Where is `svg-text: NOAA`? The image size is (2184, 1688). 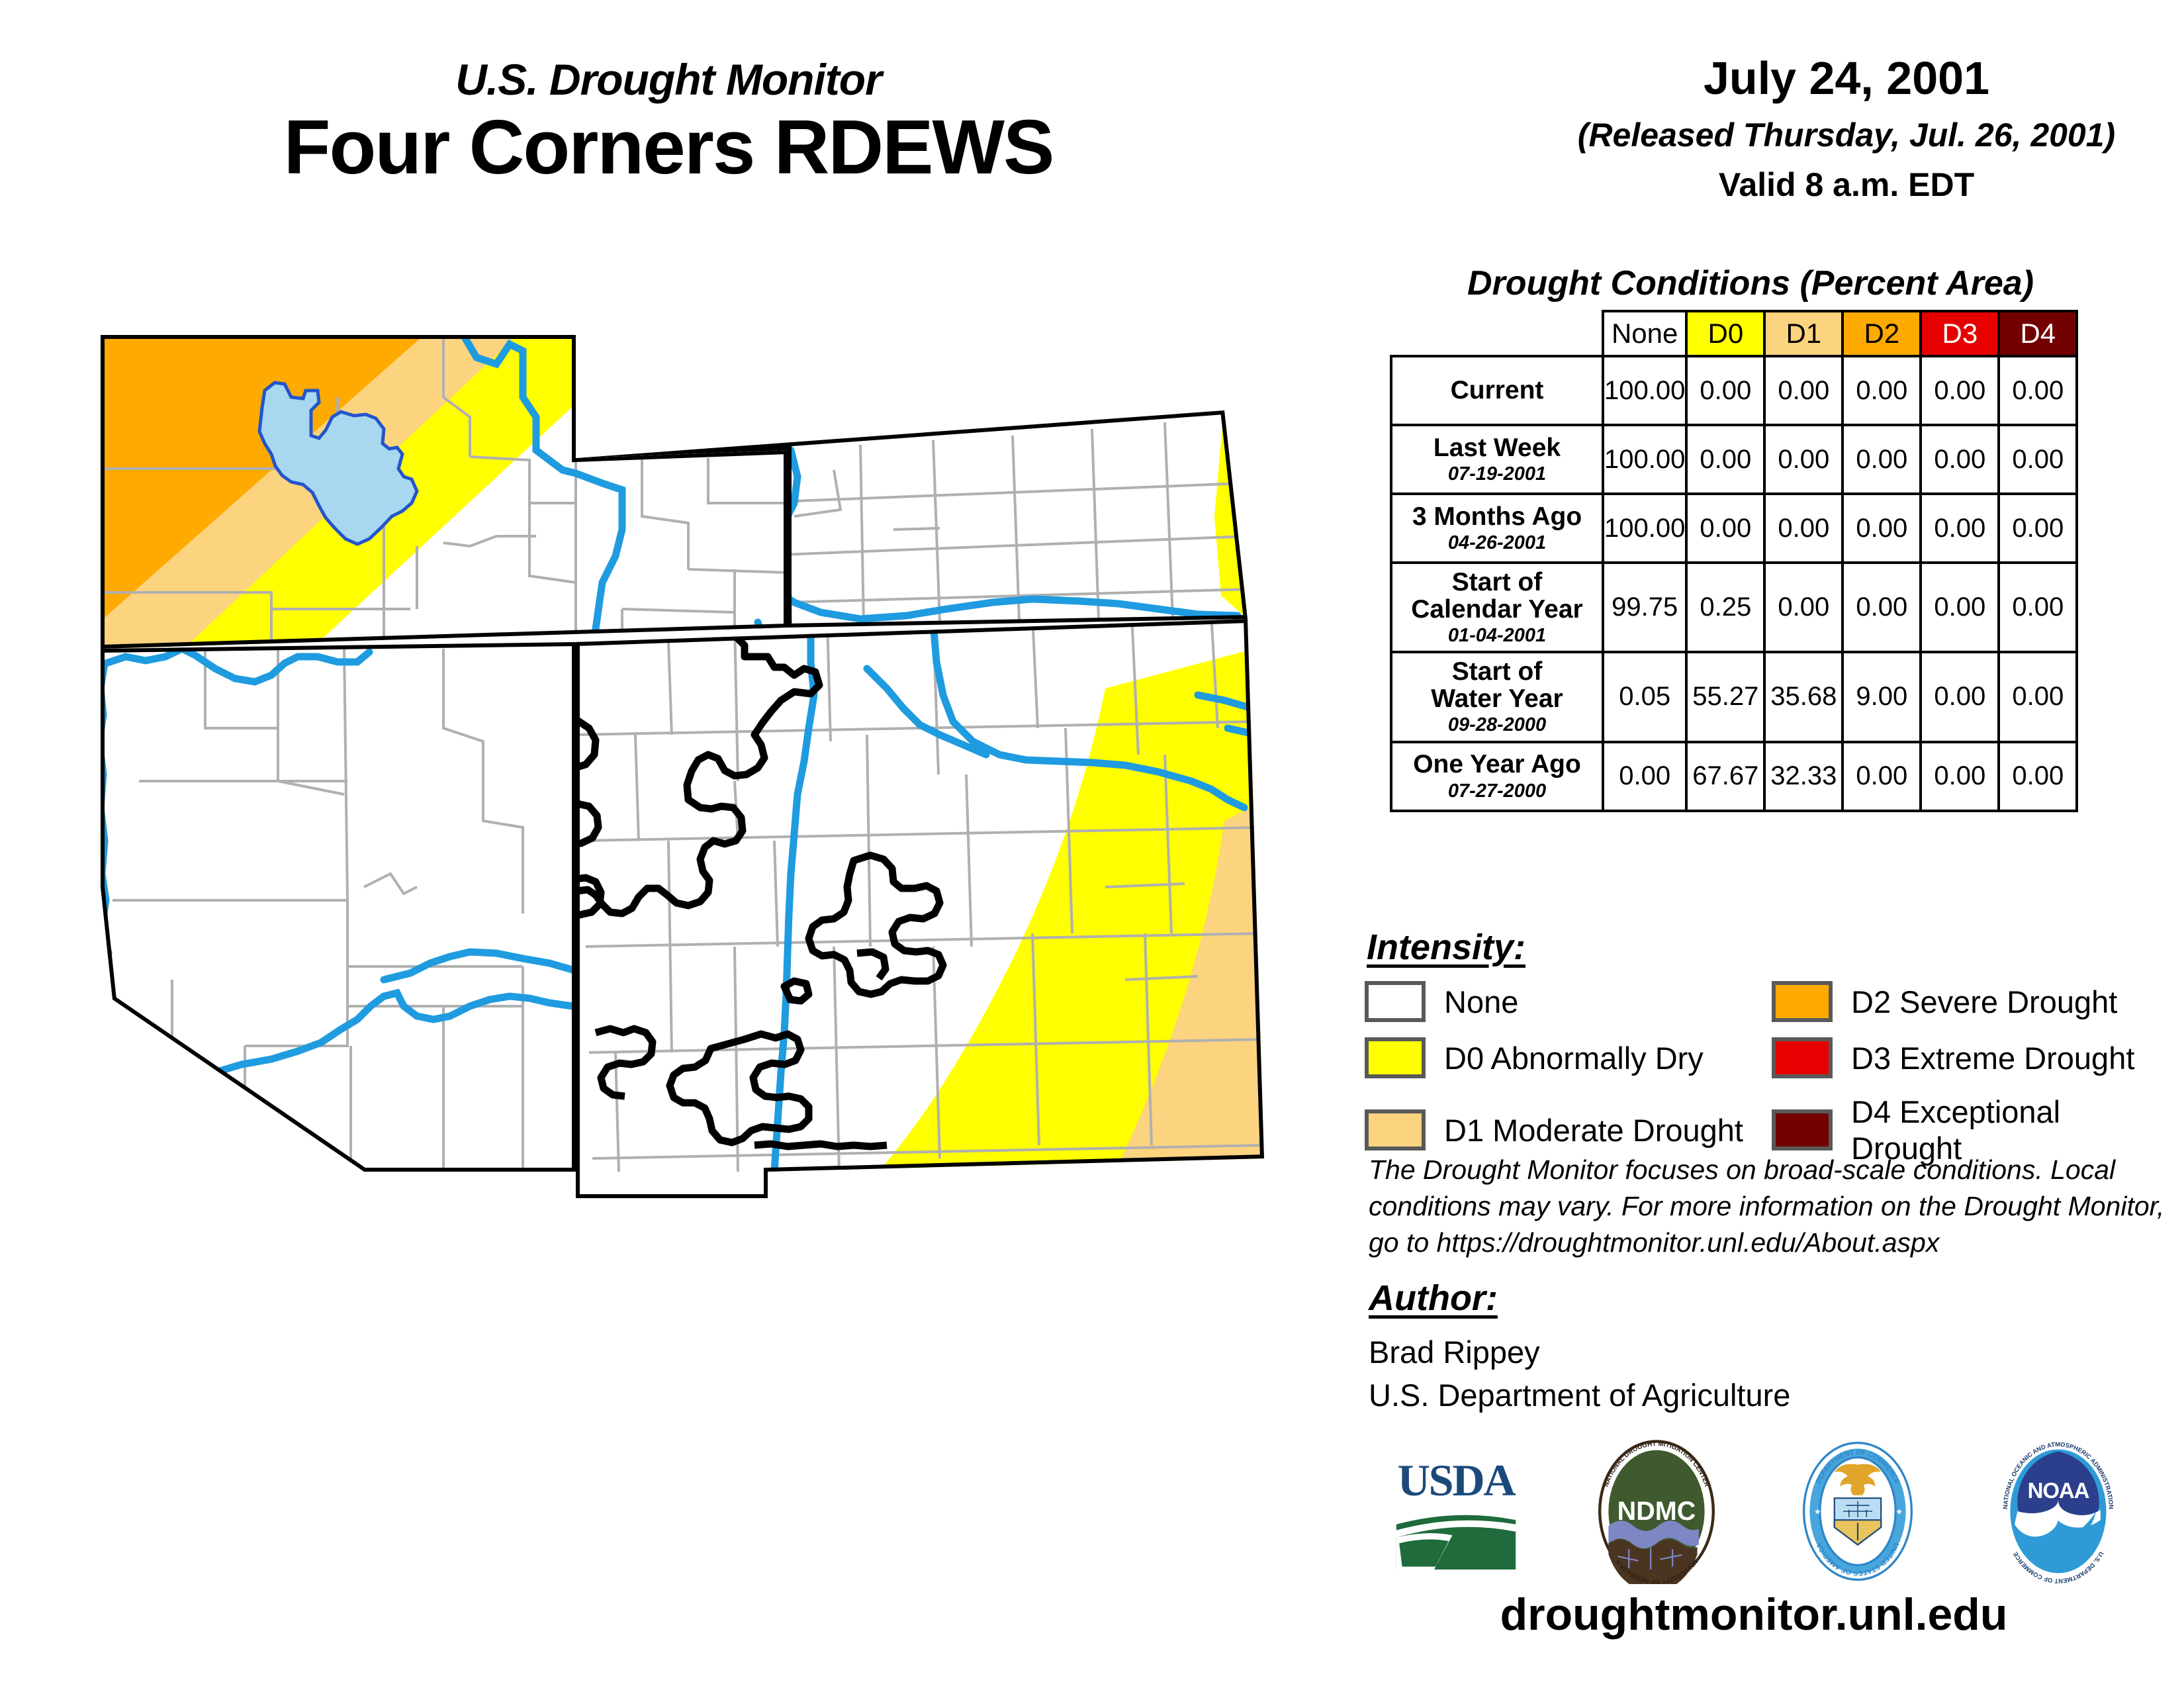 svg-text: NOAA is located at coordinates (2058, 1490).